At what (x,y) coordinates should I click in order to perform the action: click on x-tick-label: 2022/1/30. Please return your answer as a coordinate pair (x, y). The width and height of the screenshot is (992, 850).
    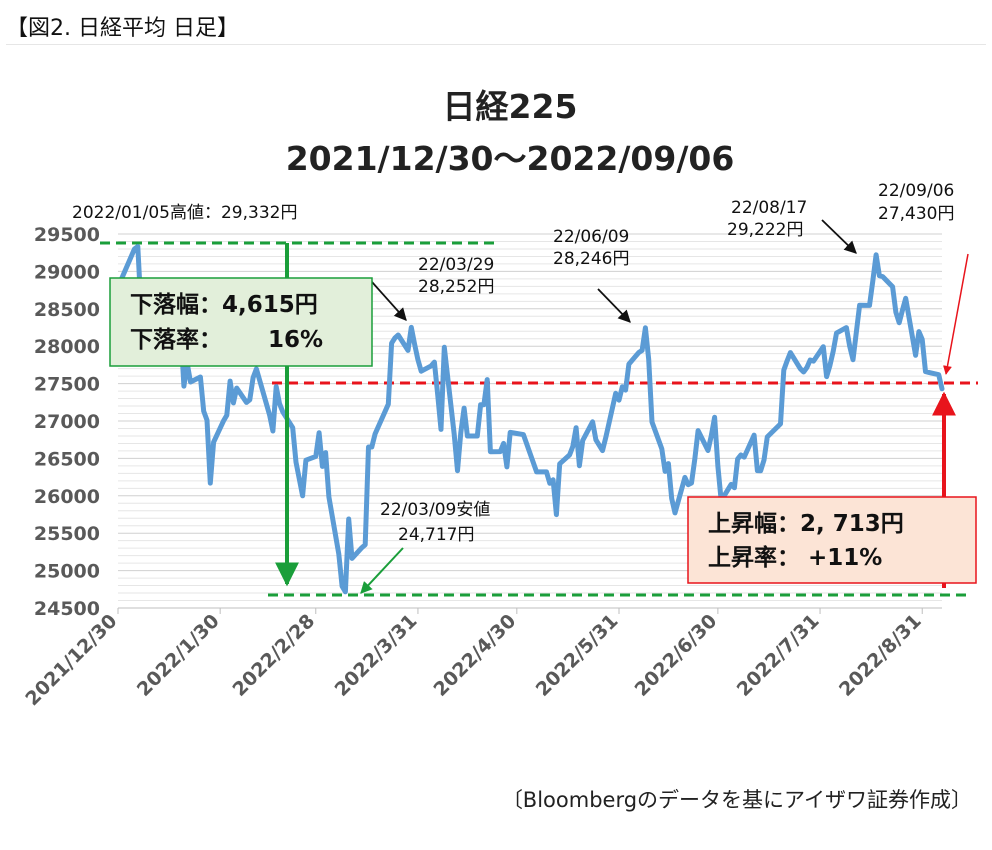
    Looking at the image, I should click on (178, 655).